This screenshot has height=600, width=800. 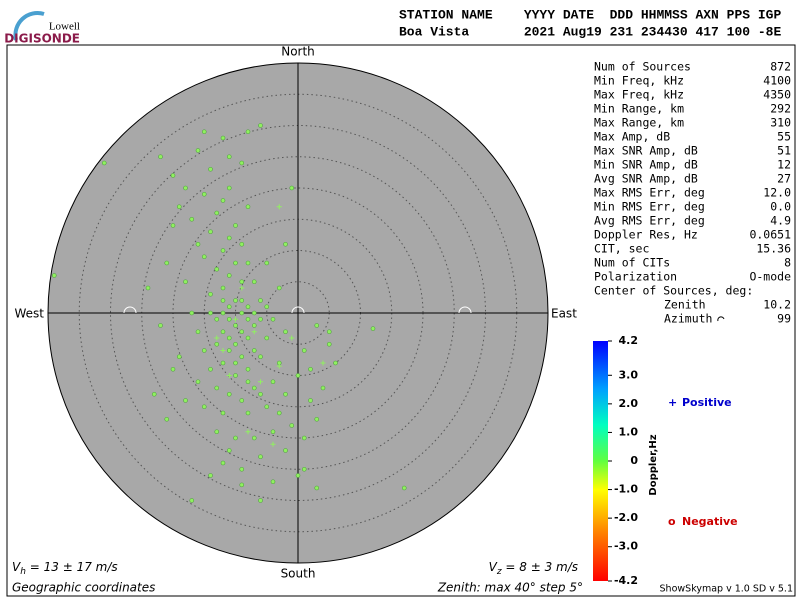 What do you see at coordinates (672, 402) in the screenshot?
I see `legend-marker: +` at bounding box center [672, 402].